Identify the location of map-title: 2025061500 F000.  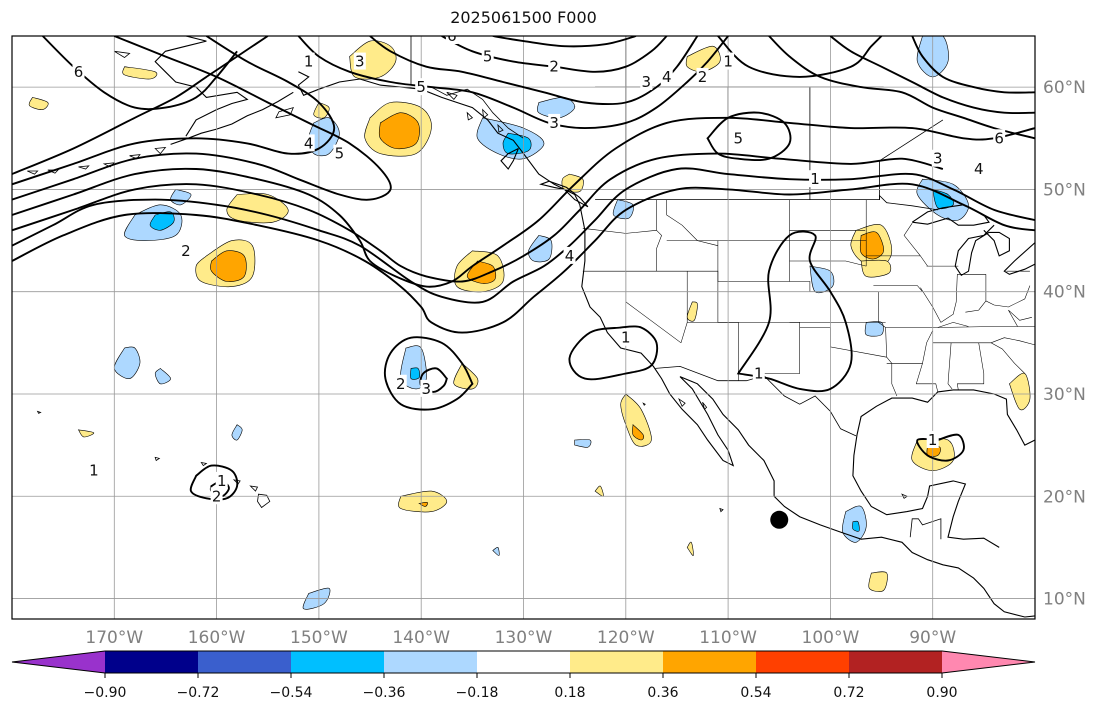
(523, 17).